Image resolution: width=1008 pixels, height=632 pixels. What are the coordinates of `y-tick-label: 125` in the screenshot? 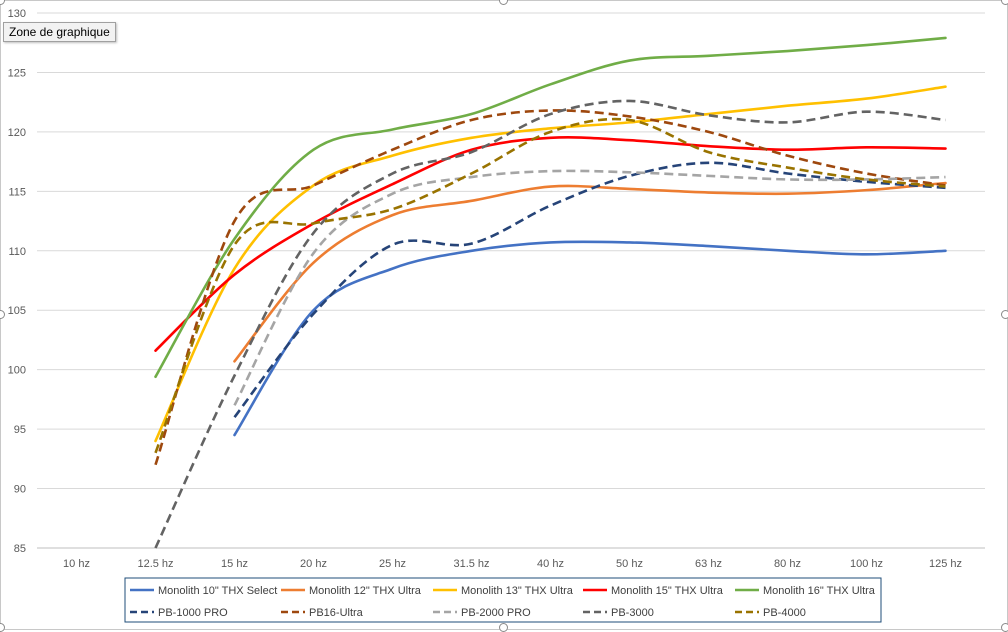 It's located at (17, 73).